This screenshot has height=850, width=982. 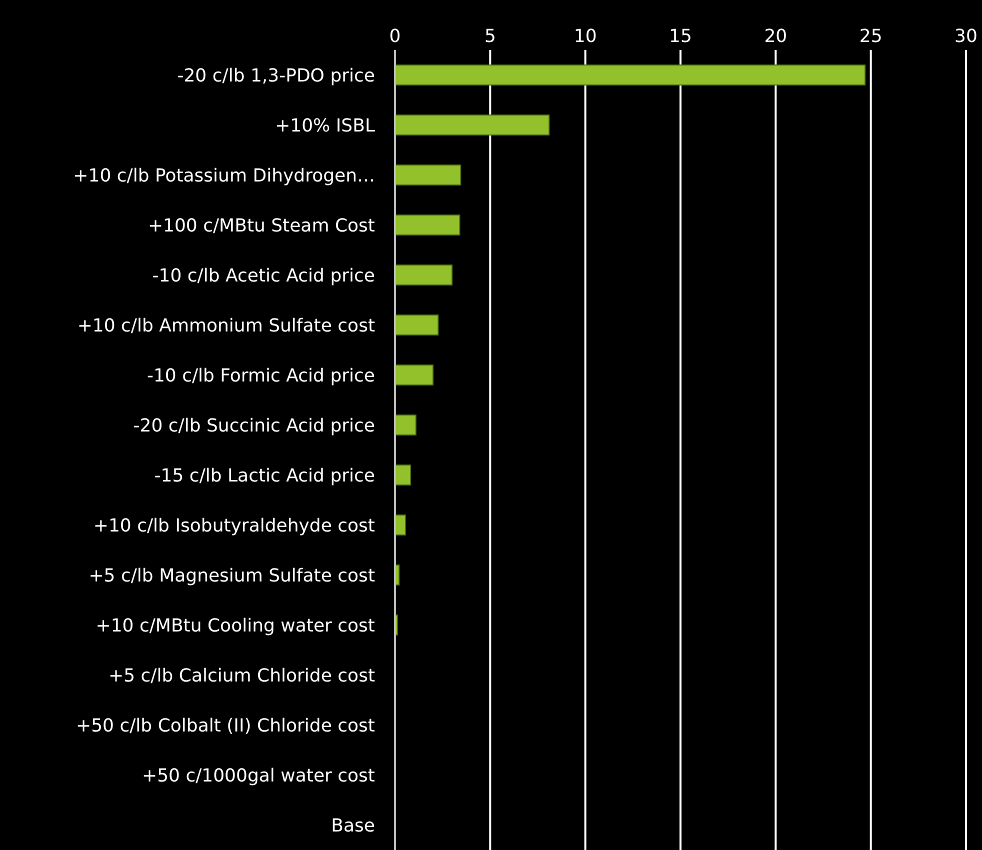 What do you see at coordinates (226, 325) in the screenshot?
I see `y-tick-label: +10 c/lb Ammonium Sulfate cost` at bounding box center [226, 325].